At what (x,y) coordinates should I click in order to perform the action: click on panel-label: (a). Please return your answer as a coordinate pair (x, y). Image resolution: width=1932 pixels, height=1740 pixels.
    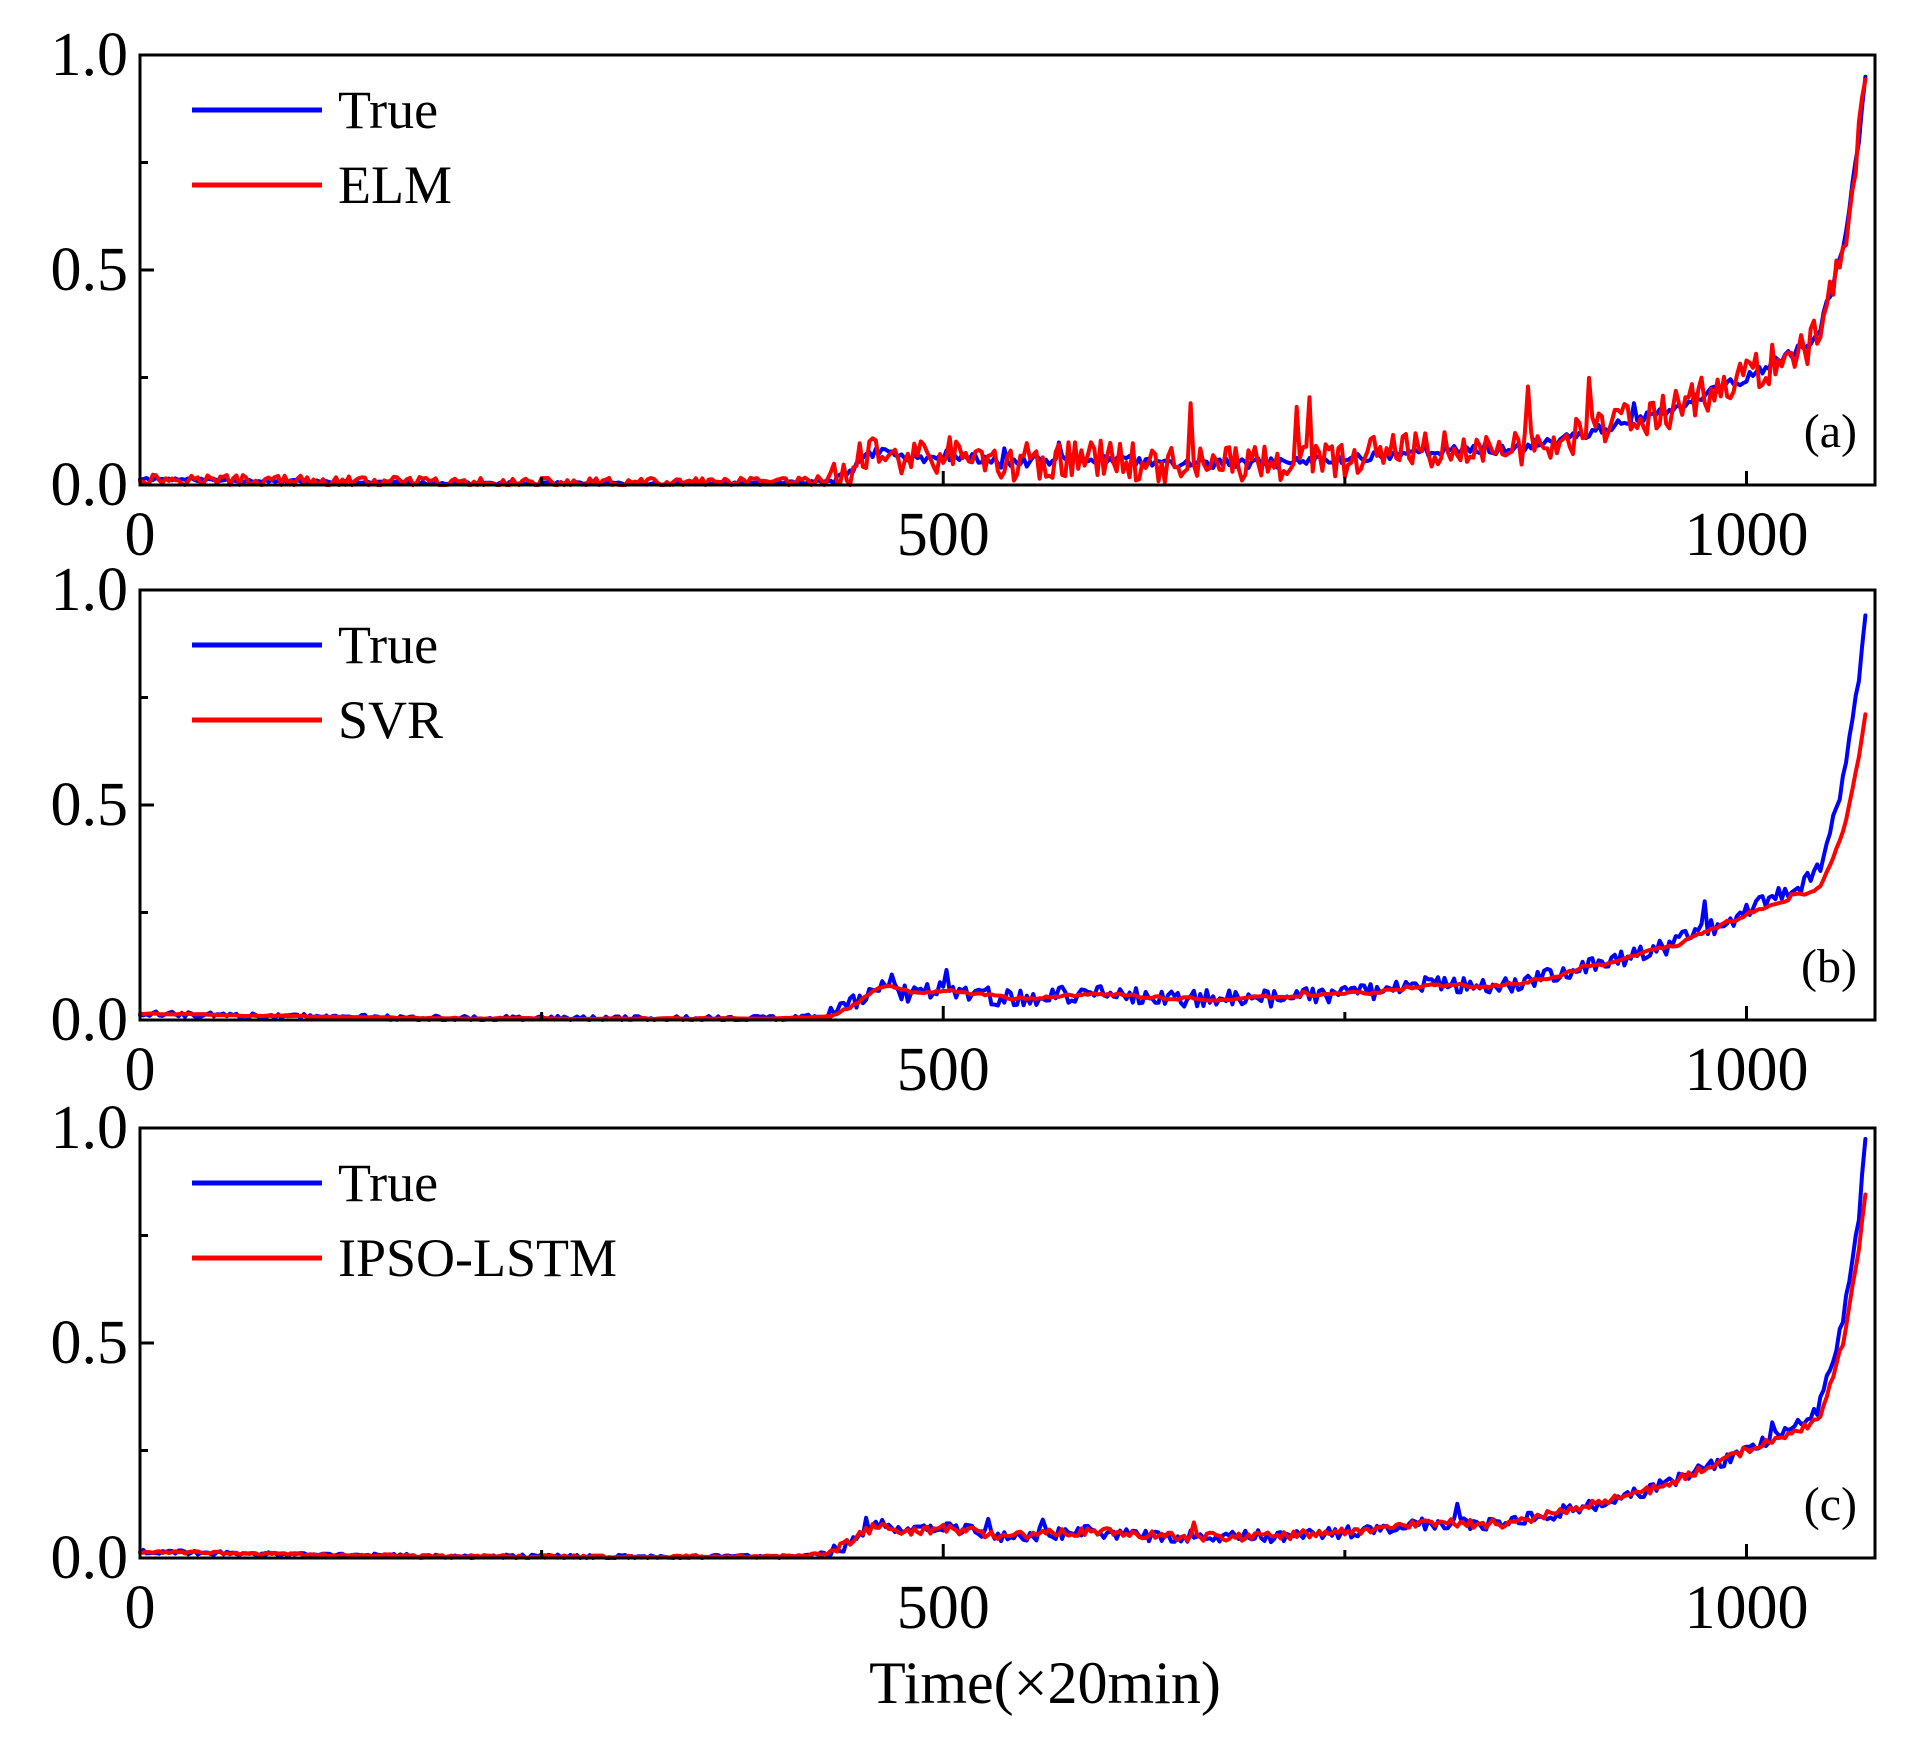
    Looking at the image, I should click on (1830, 431).